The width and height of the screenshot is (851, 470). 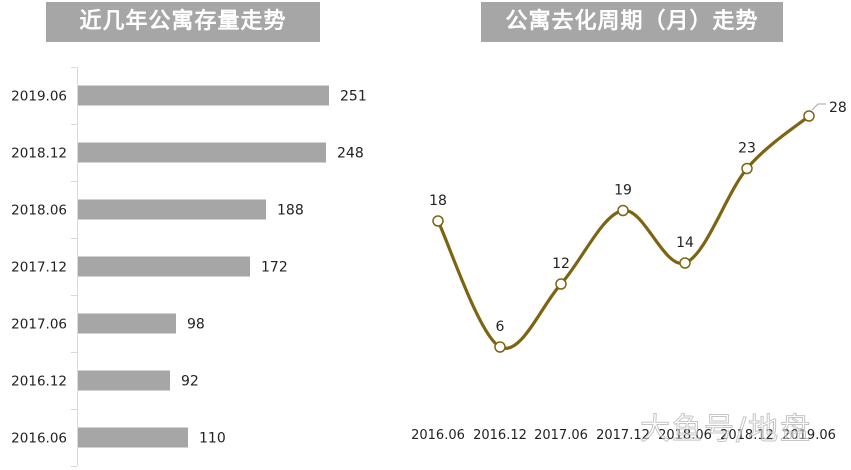 What do you see at coordinates (190, 382) in the screenshot?
I see `bar-value-label: 92` at bounding box center [190, 382].